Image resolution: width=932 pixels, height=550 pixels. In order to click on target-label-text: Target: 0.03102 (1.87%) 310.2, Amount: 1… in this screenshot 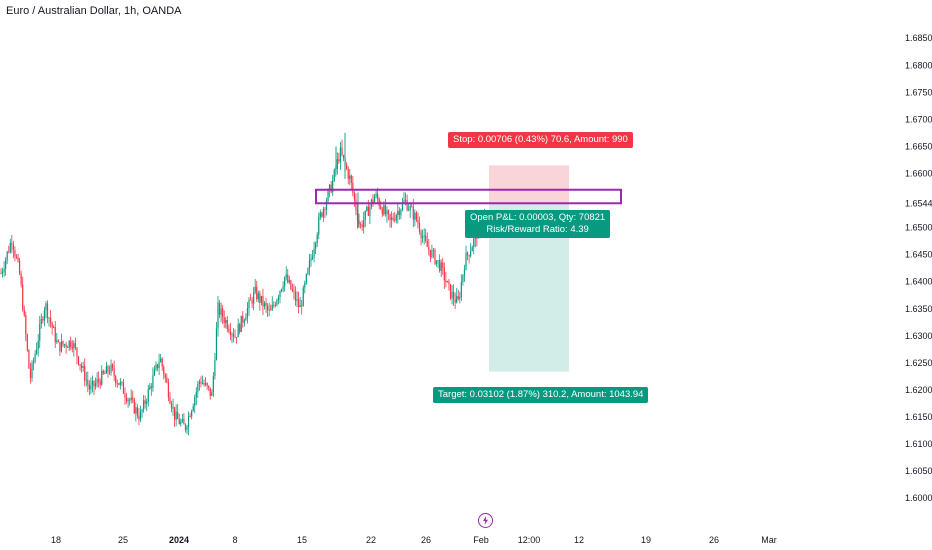, I will do `click(541, 394)`.